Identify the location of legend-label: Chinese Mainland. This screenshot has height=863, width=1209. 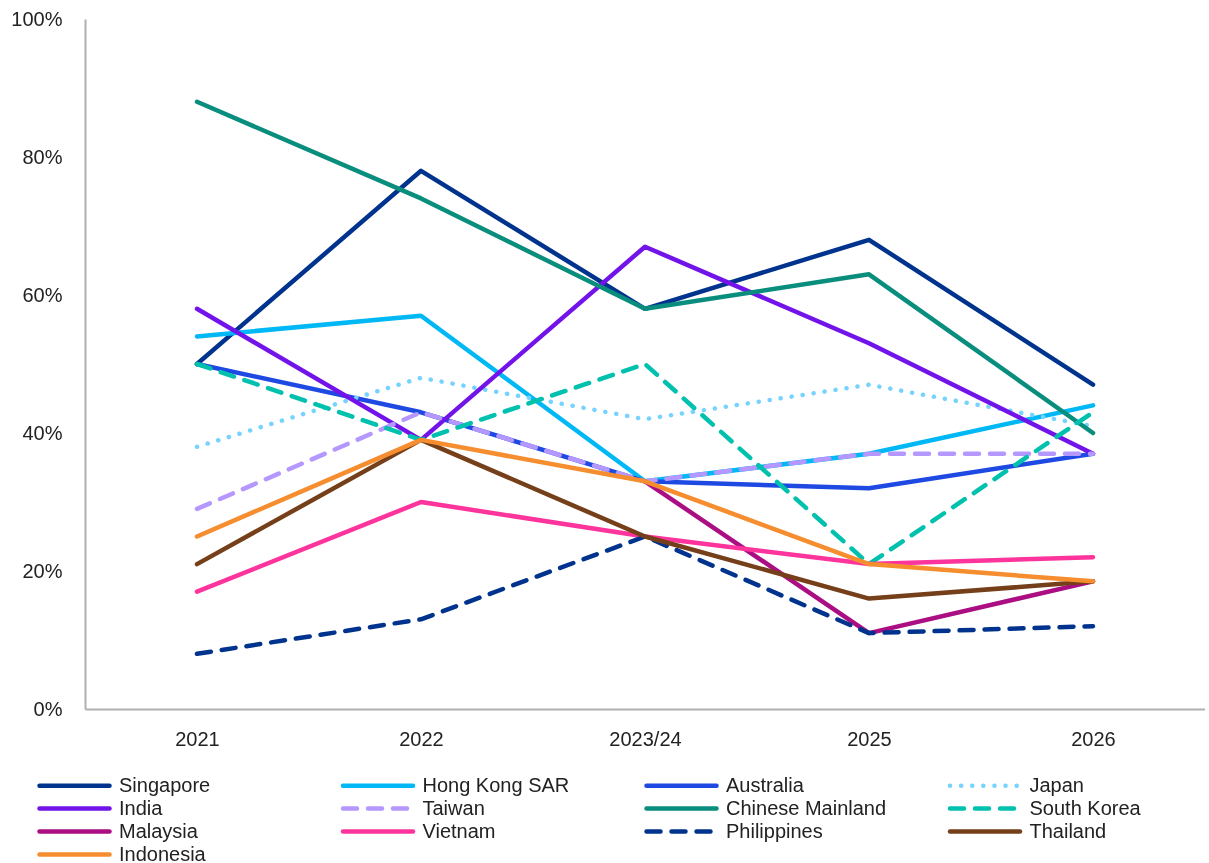
(806, 807).